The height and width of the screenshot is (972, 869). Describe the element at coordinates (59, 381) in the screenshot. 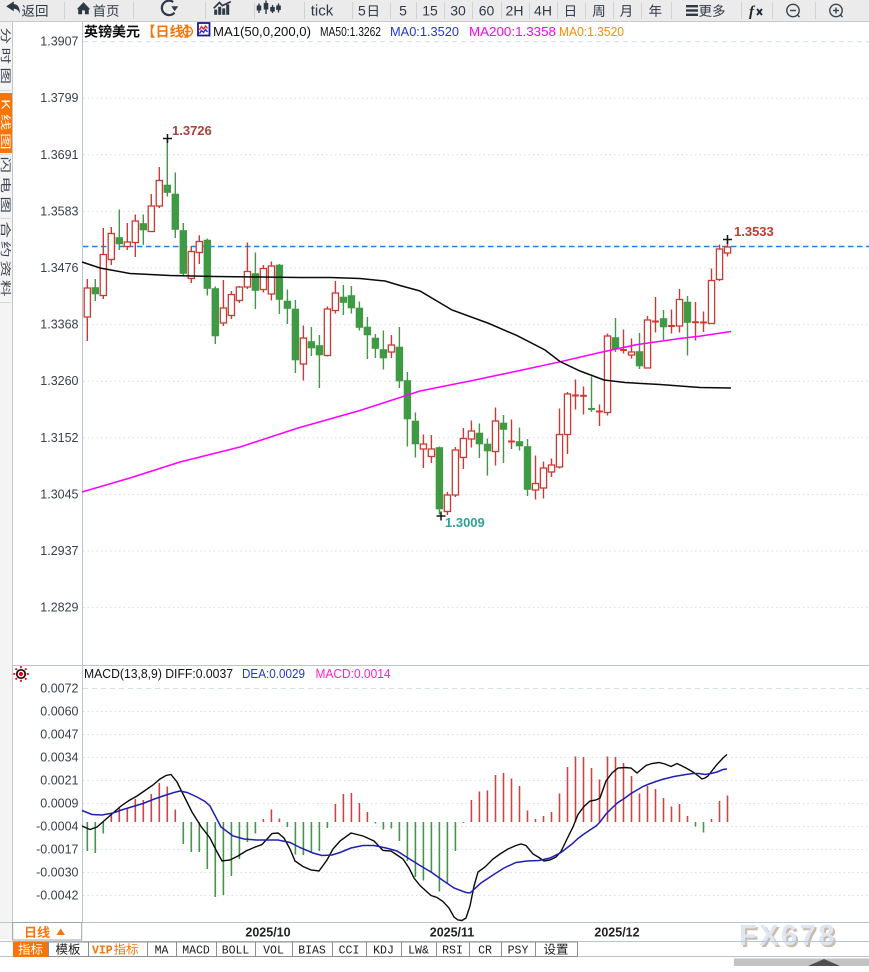

I see `svg-text: 1.3260` at that location.